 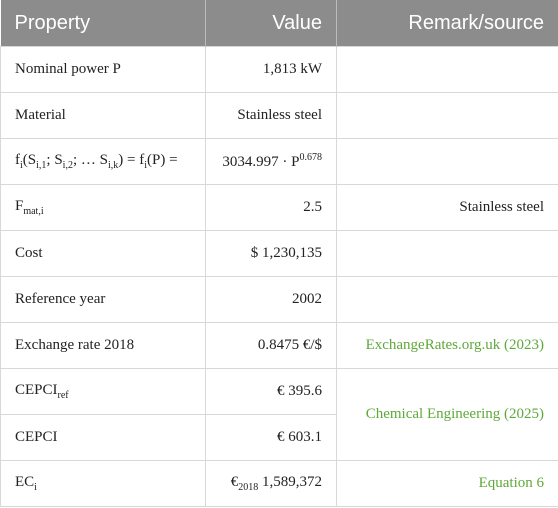 I want to click on text-run: (P) =, so click(x=162, y=160).